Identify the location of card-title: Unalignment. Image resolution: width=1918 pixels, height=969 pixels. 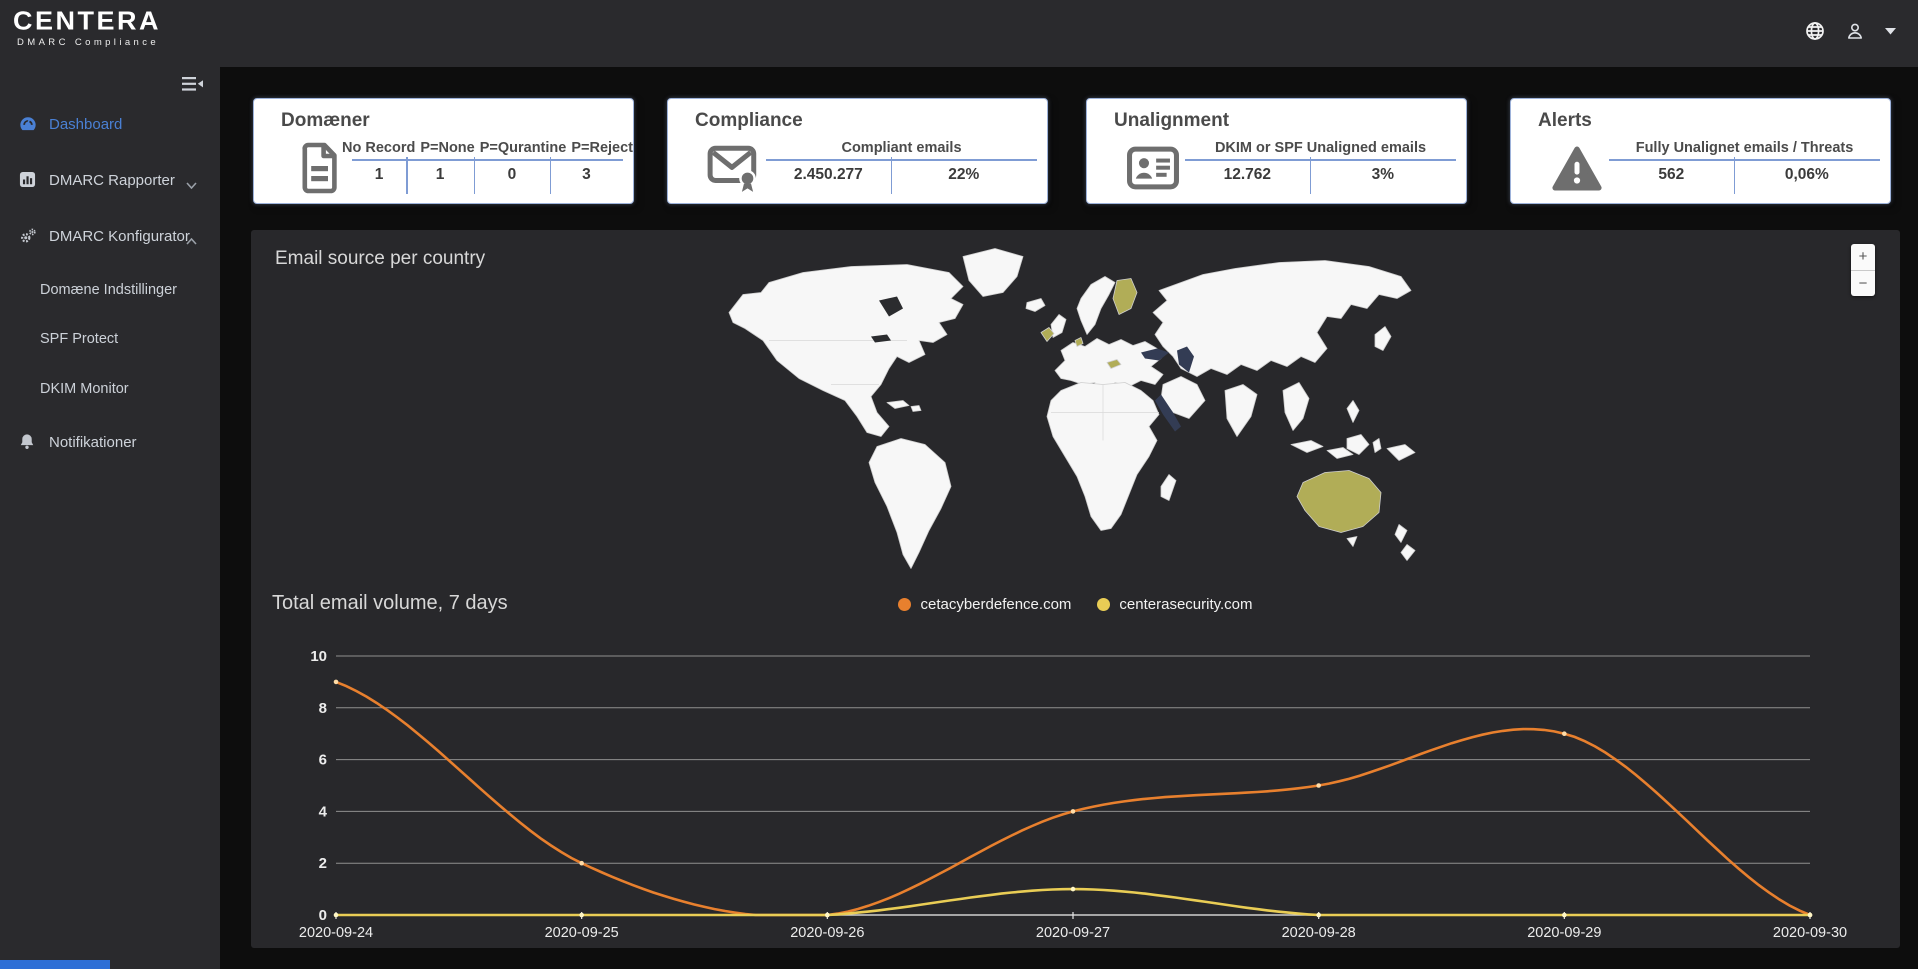
(1172, 120).